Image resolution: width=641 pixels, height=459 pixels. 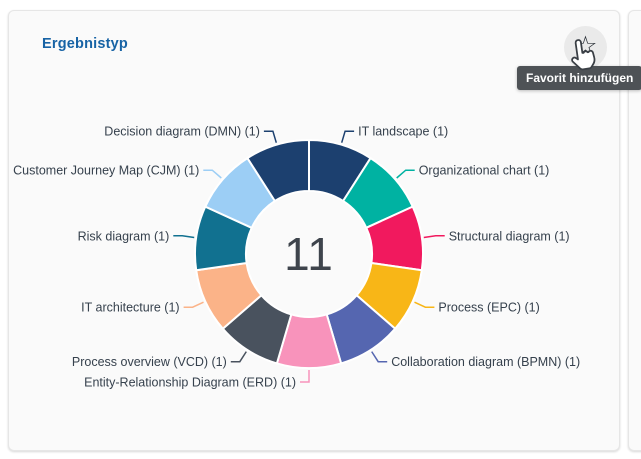 What do you see at coordinates (484, 171) in the screenshot?
I see `slice-label-organizational-chart: Organizational chart (1)` at bounding box center [484, 171].